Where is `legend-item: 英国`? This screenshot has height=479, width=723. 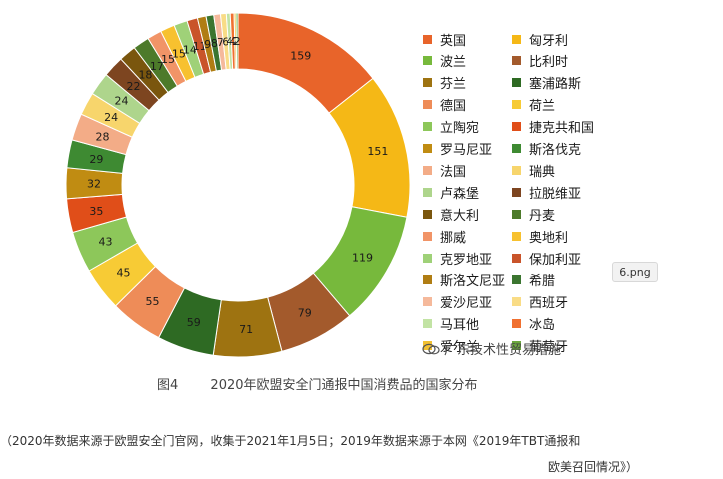
legend-item: 英国 is located at coordinates (445, 39).